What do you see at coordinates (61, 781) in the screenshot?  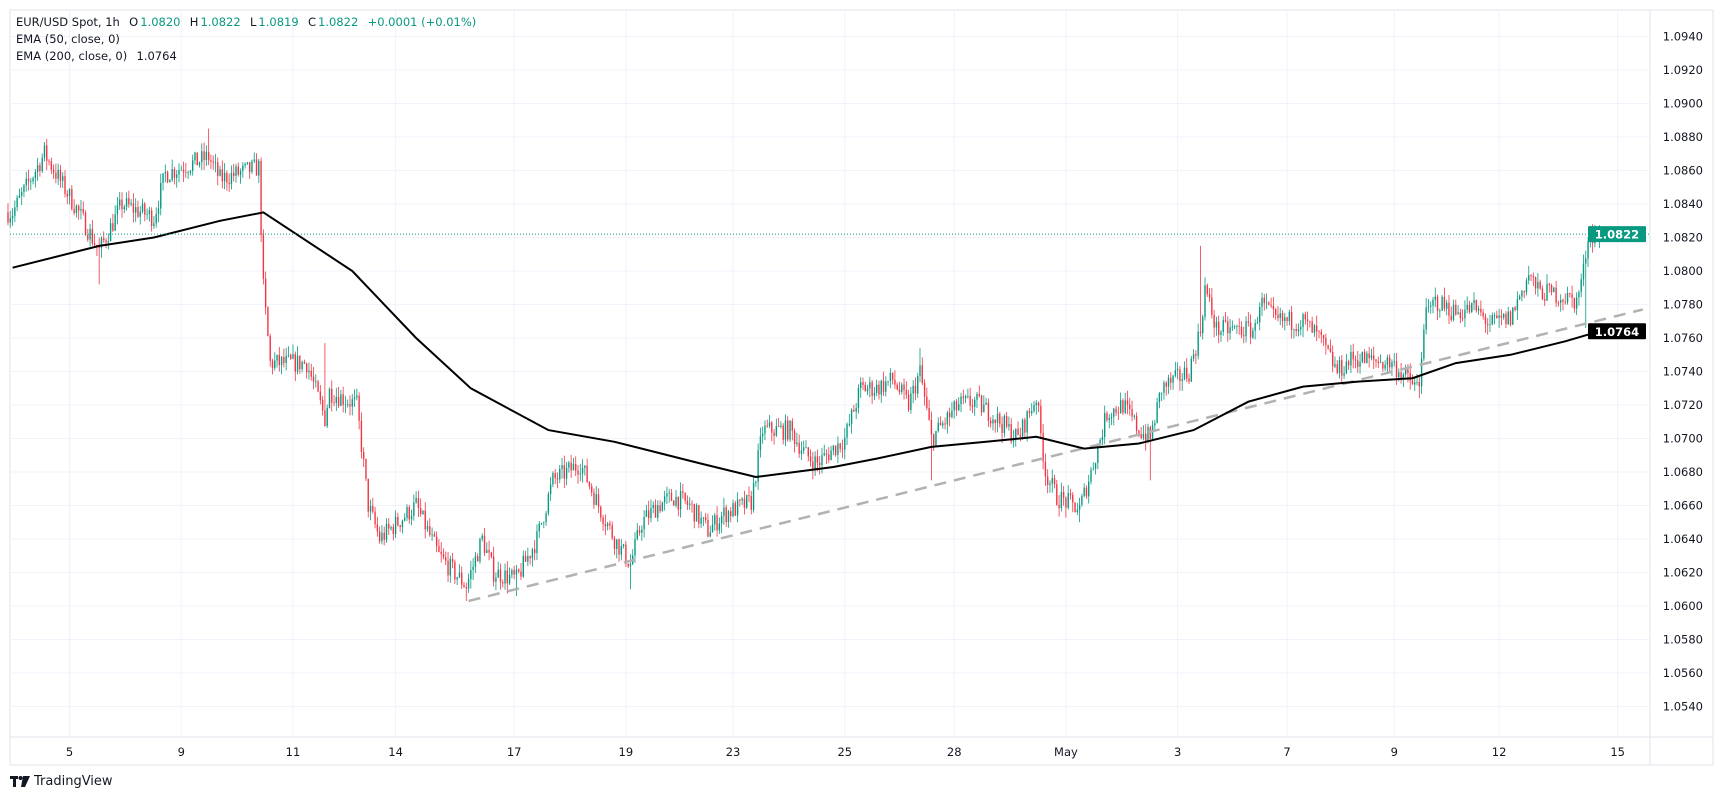 I see `tradingview-logo: TradingView` at bounding box center [61, 781].